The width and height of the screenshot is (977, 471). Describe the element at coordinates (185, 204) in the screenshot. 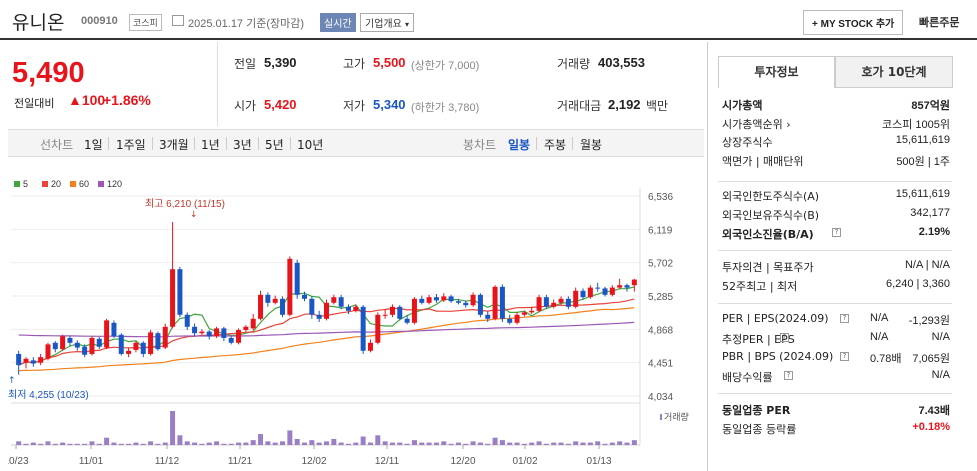

I see `max-annotation: 최고 6,210 (11/15)` at that location.